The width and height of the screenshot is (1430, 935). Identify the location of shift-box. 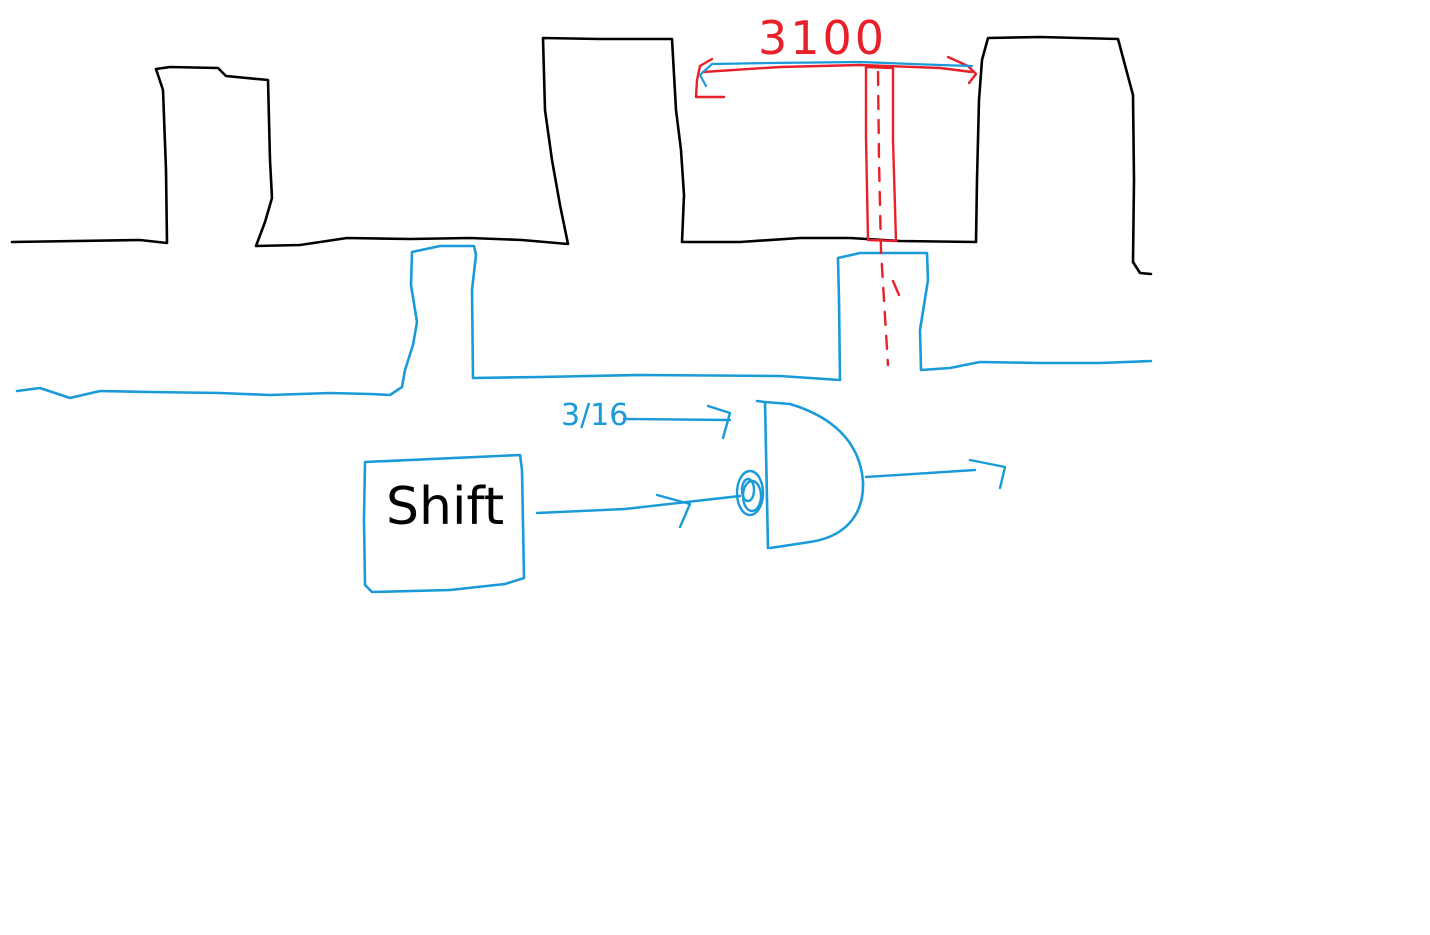
(444, 523).